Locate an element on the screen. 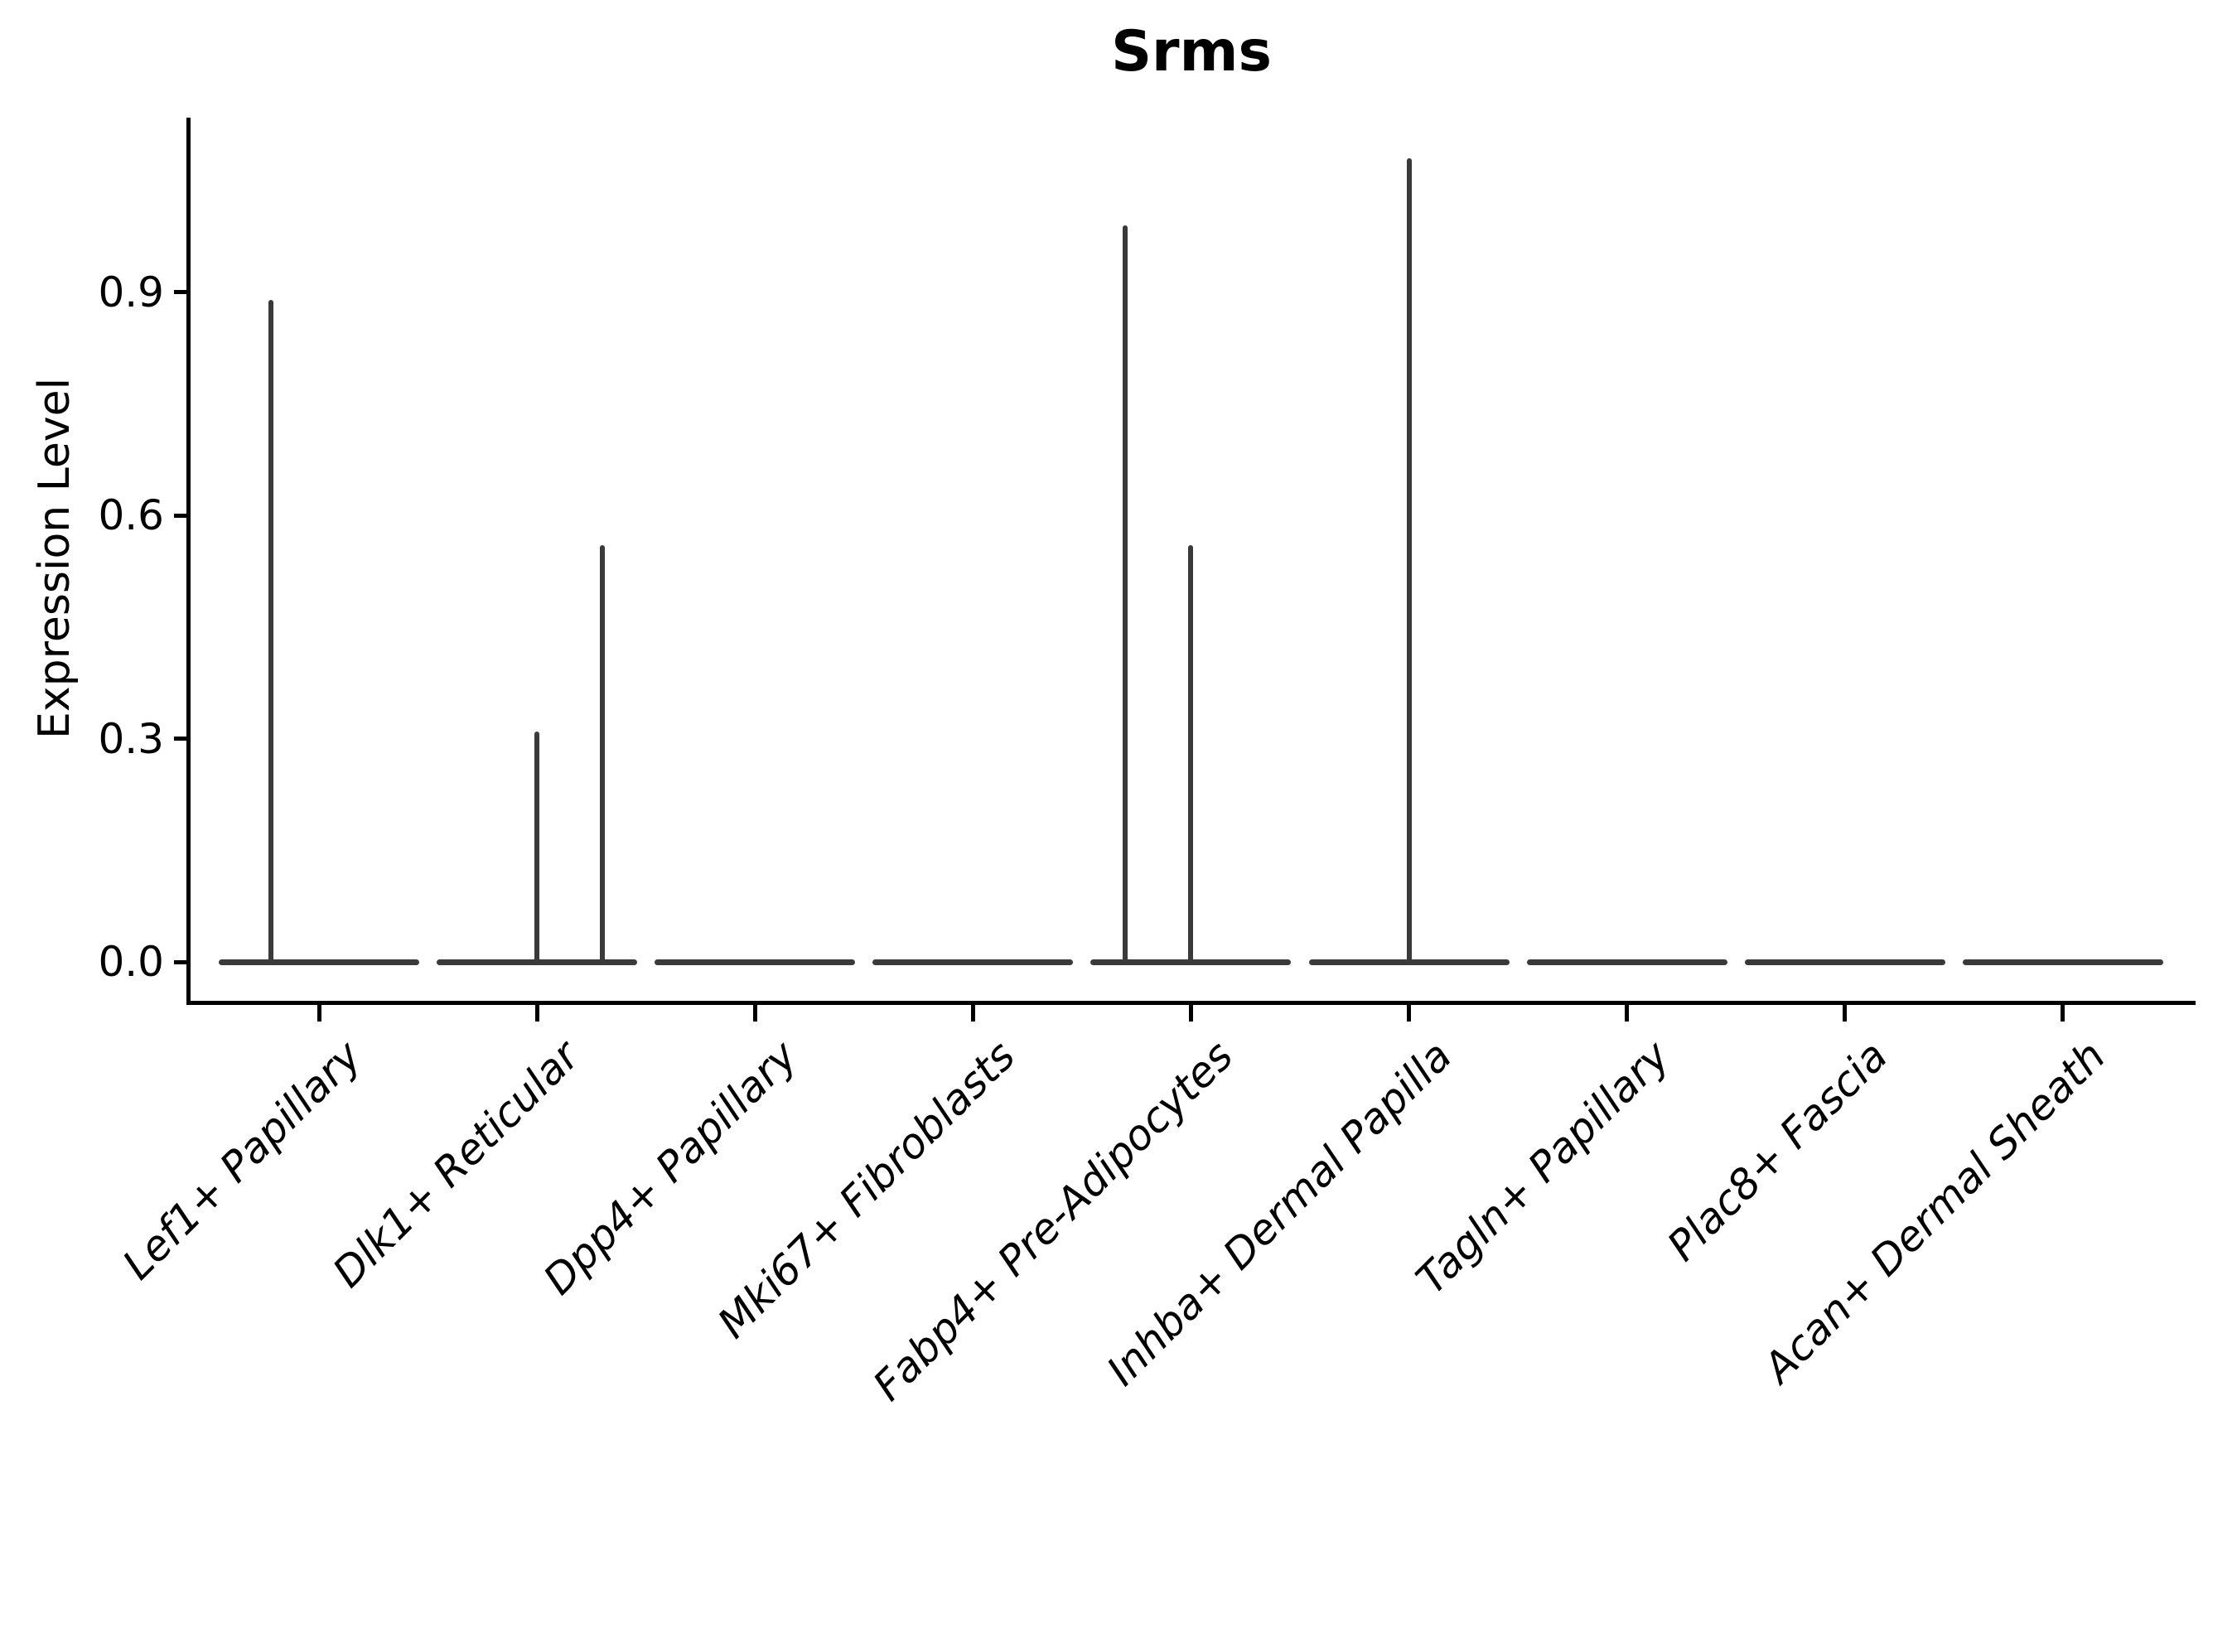 This screenshot has height=1652, width=2237. y-axis-label: Expression Level is located at coordinates (55, 558).